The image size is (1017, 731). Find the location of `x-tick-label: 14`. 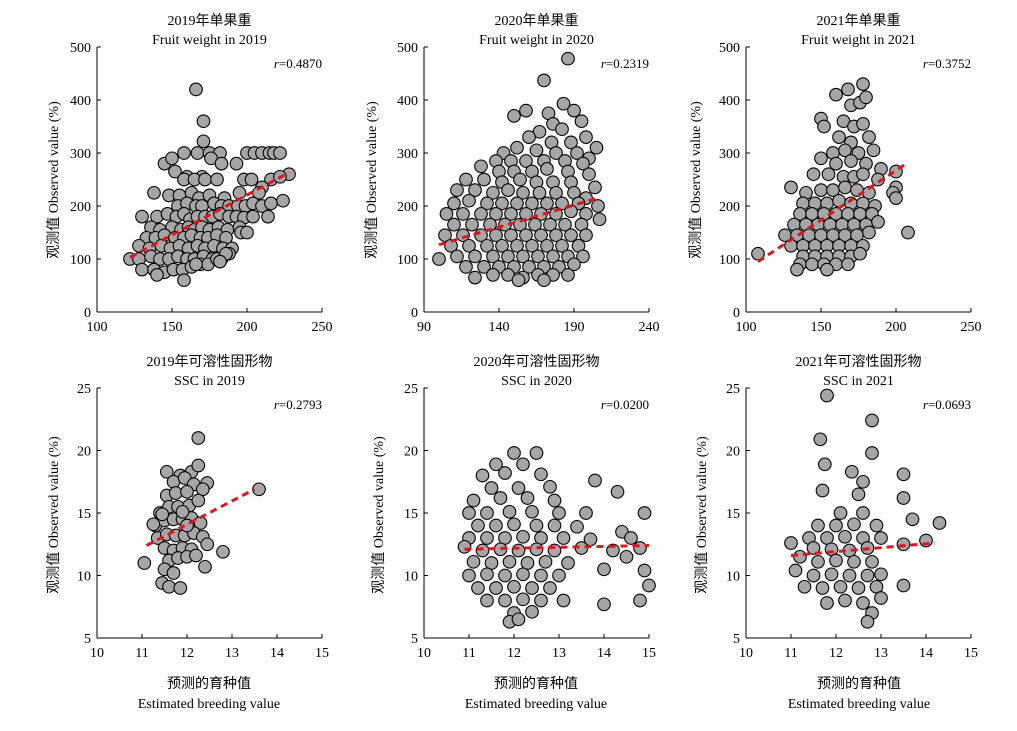

x-tick-label: 14 is located at coordinates (926, 653).